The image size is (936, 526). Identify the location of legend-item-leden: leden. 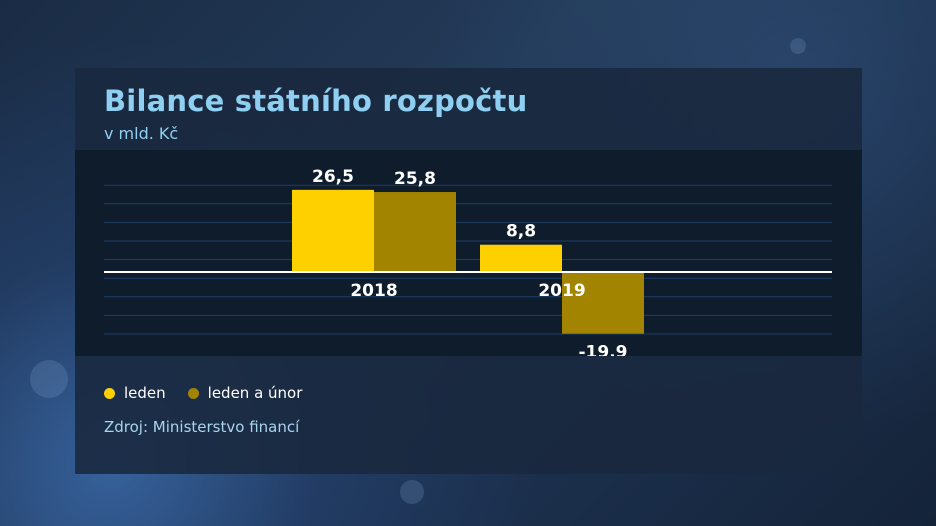
(135, 393).